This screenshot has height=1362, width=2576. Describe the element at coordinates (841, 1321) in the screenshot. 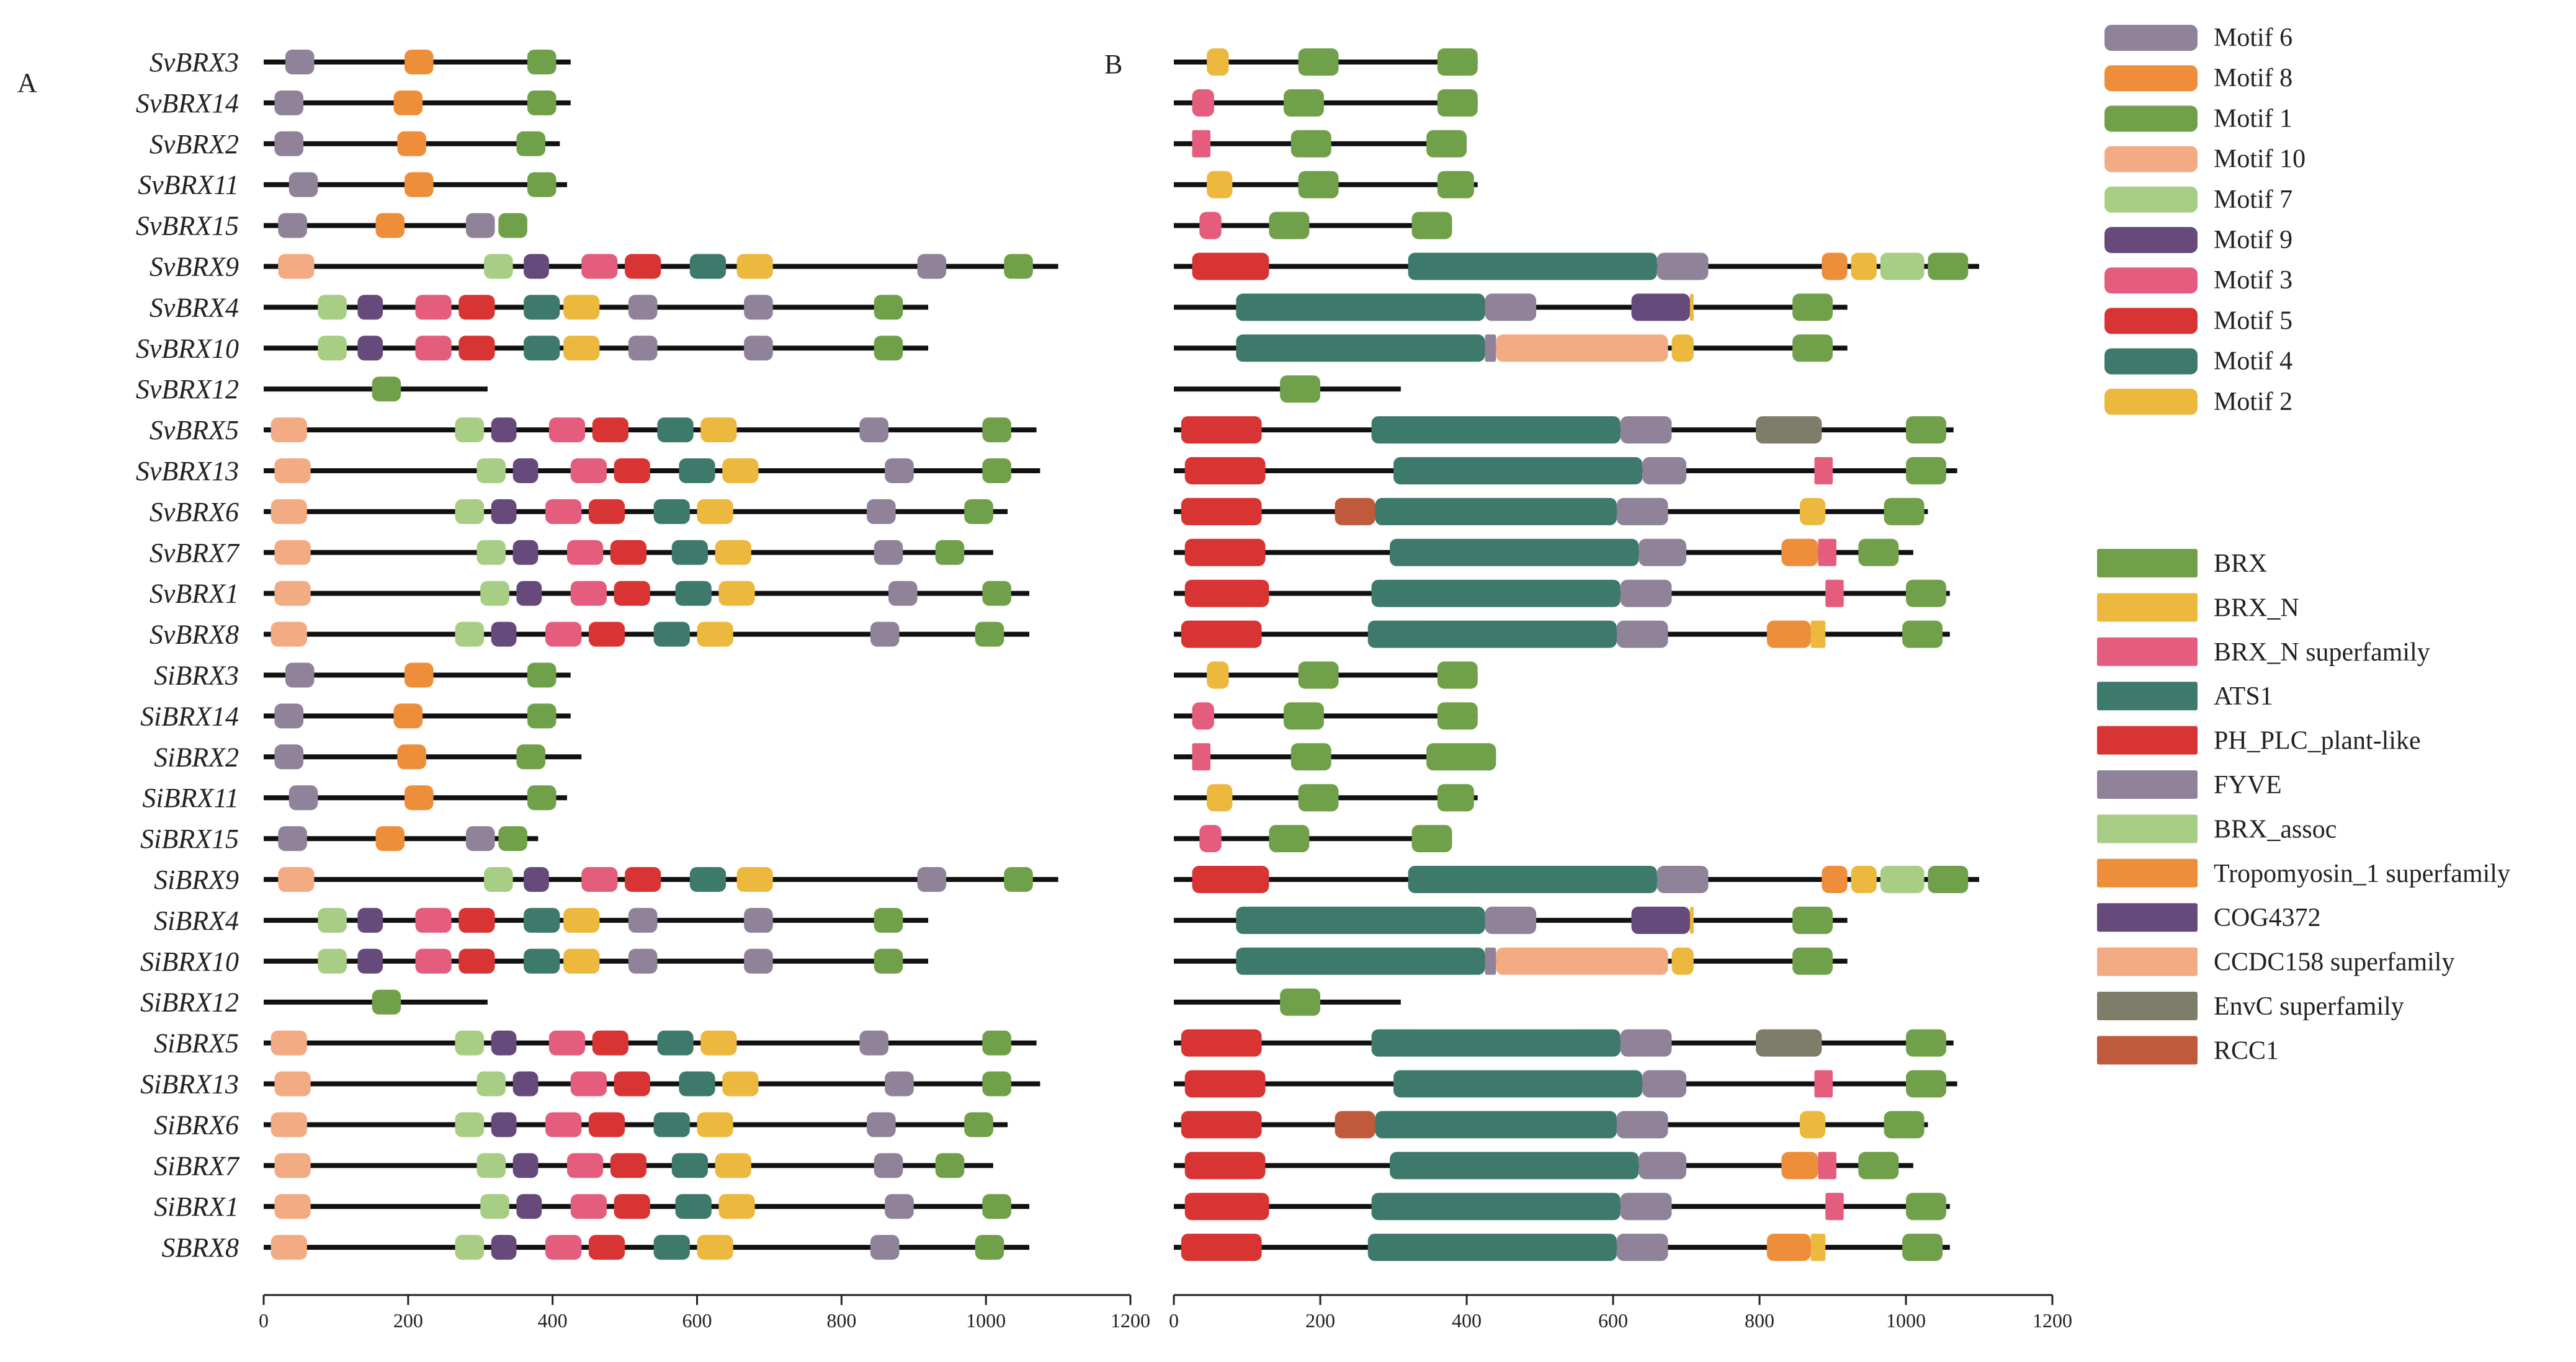

I see `axis-tick-label: 800` at that location.